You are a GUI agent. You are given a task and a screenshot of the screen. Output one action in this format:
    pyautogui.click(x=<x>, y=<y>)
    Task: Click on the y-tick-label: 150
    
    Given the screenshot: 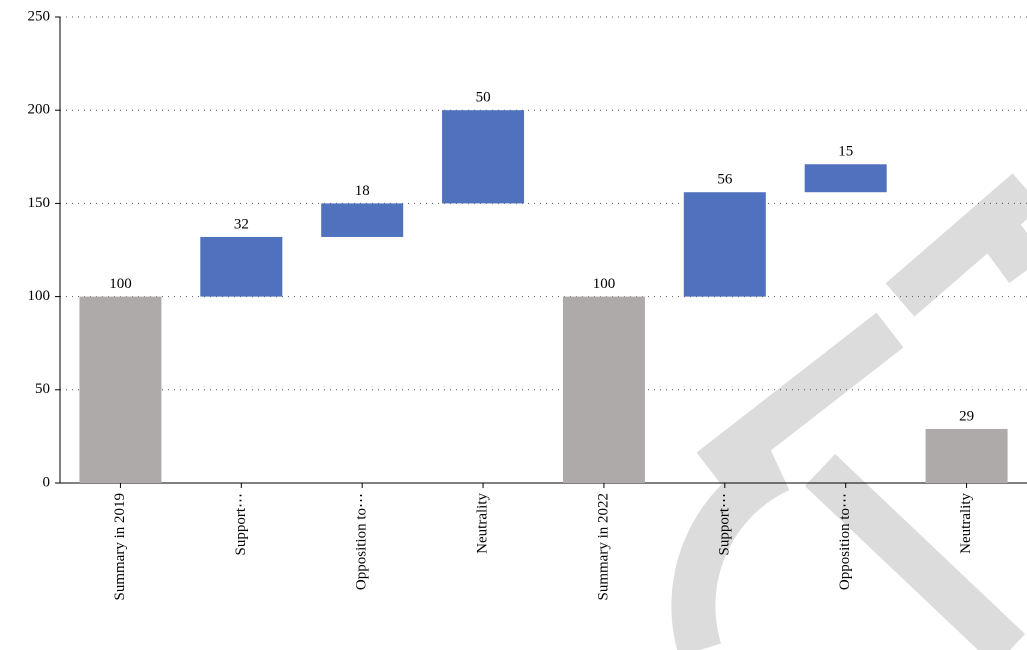 What is the action you would take?
    pyautogui.click(x=39, y=203)
    